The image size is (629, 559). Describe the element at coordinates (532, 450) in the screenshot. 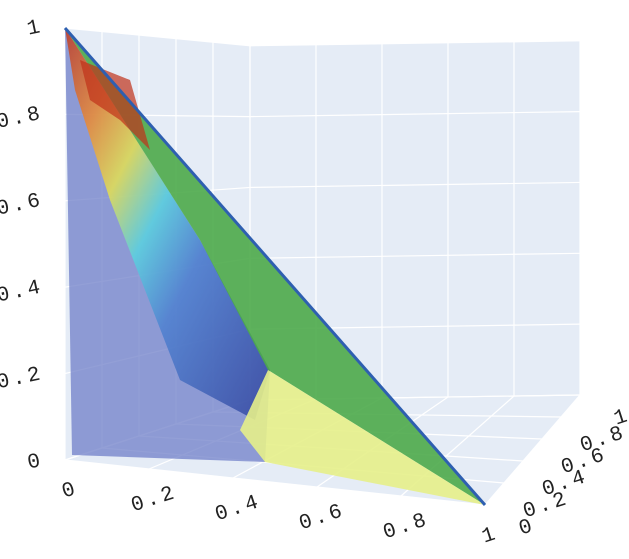

I see `x-grid-line` at that location.